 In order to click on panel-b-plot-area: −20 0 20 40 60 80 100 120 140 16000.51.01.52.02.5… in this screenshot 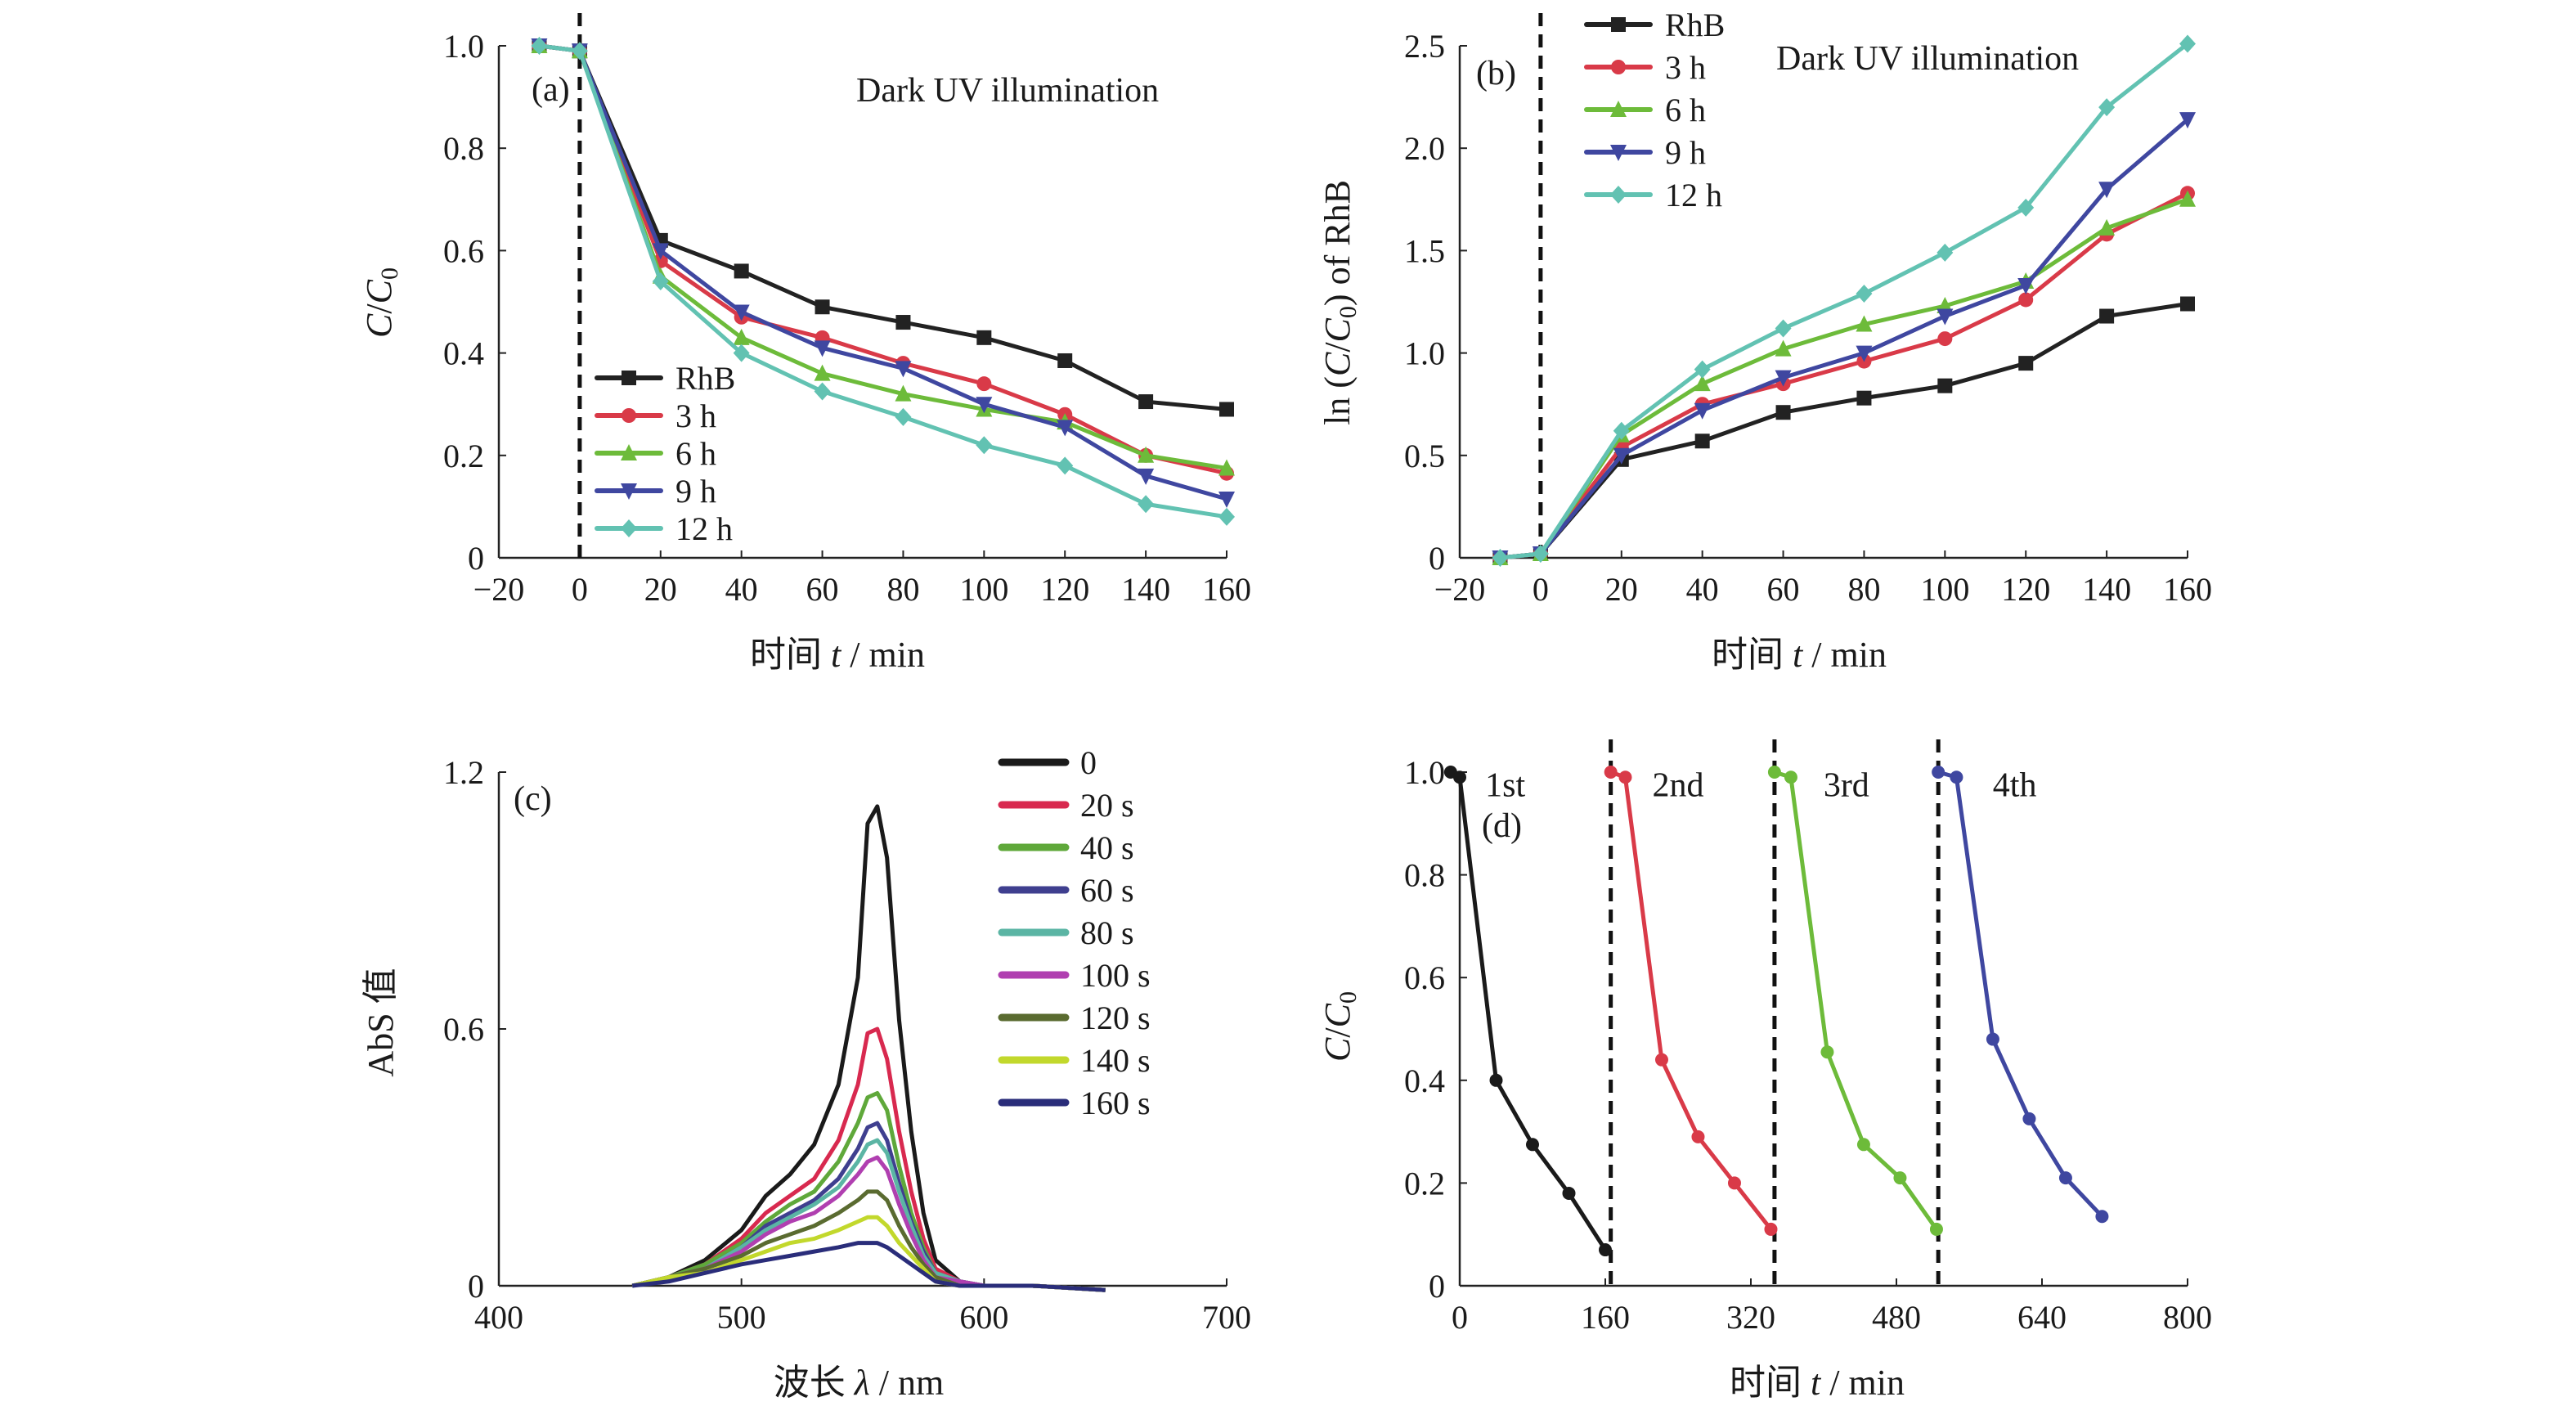, I will do `click(1808, 307)`.